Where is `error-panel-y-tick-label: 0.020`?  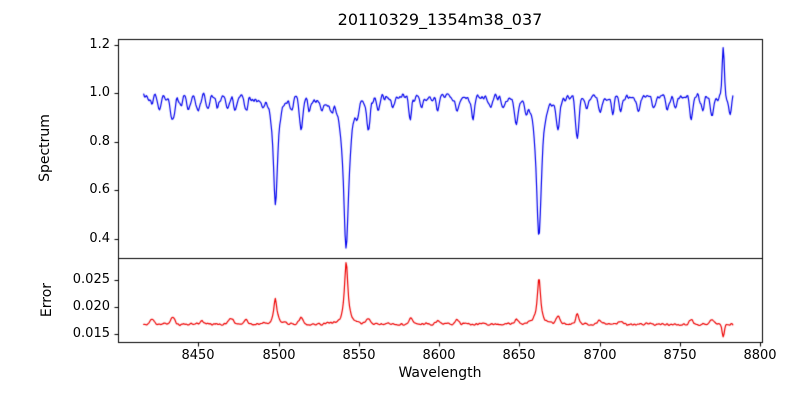 error-panel-y-tick-label: 0.020 is located at coordinates (91, 306).